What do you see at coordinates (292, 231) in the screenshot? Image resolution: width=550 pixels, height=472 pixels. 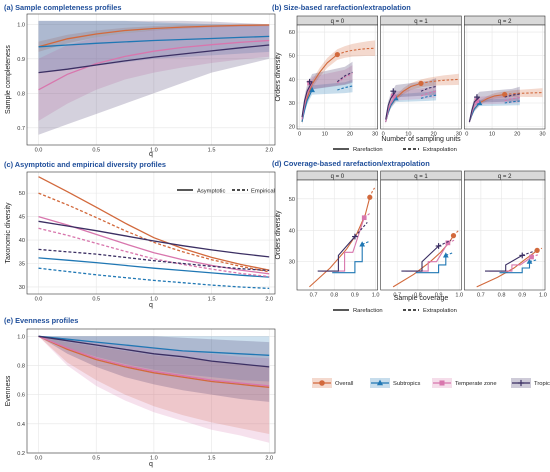 I see `y-tick-label: 40` at bounding box center [292, 231].